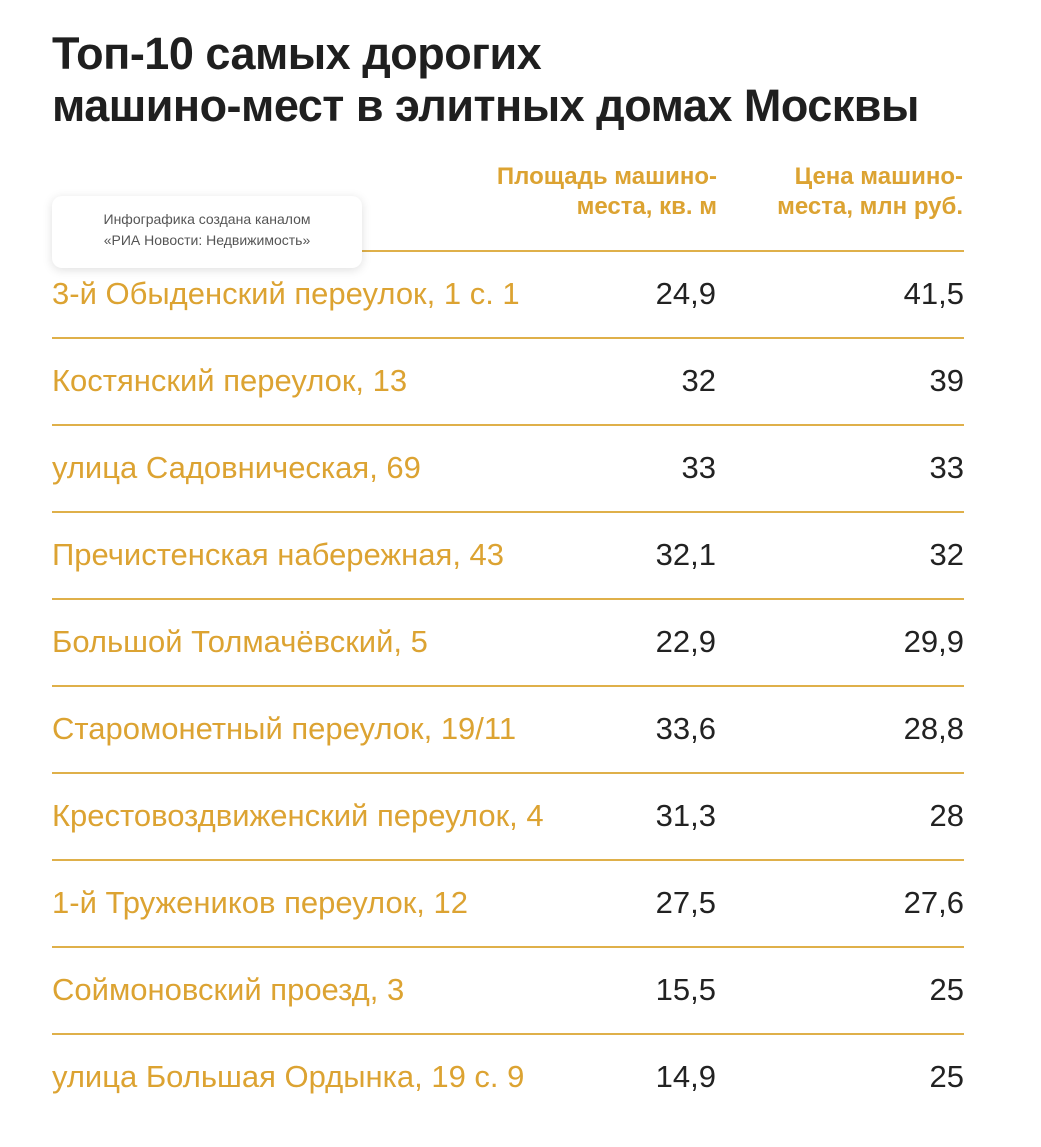 This screenshot has height=1147, width=1041. What do you see at coordinates (286, 293) in the screenshot?
I see `address-cell: 3-й Обыденский переулок, 1 с. 1` at bounding box center [286, 293].